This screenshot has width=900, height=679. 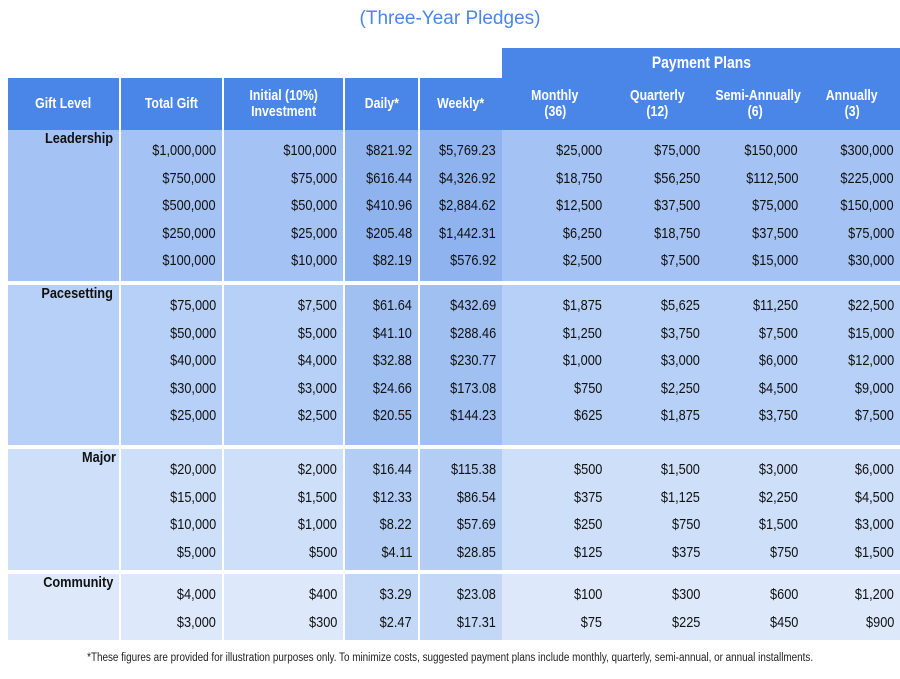 What do you see at coordinates (64, 207) in the screenshot?
I see `gift-level-cell: Leadership` at bounding box center [64, 207].